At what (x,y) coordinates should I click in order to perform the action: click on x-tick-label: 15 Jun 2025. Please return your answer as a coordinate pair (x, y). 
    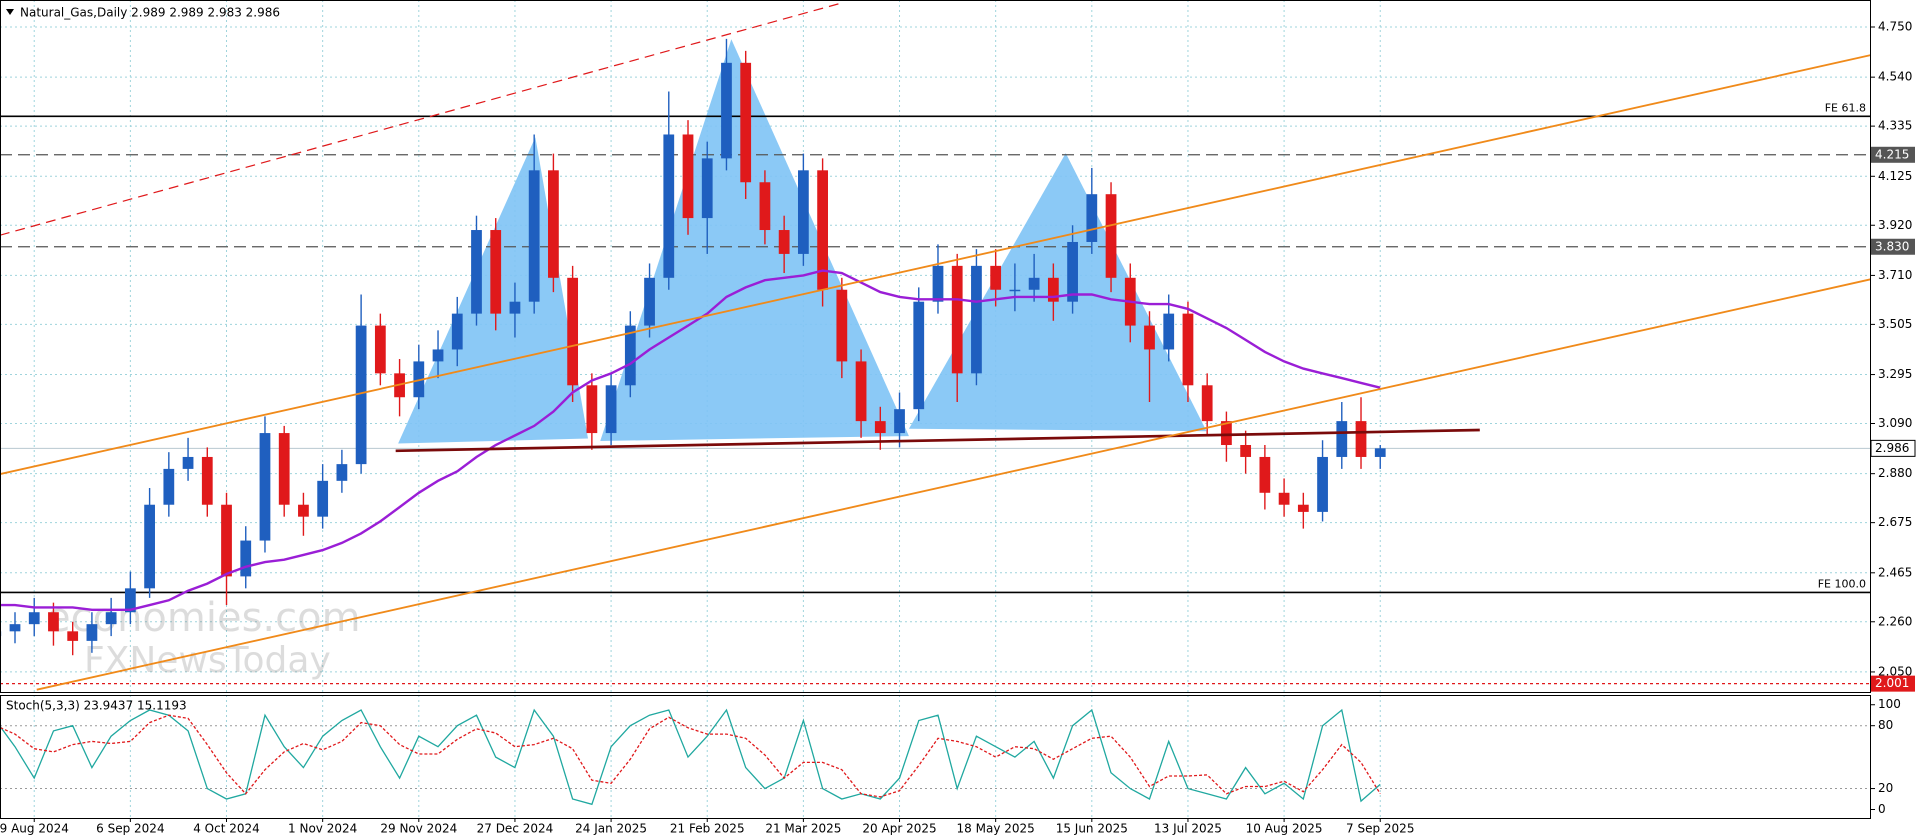
    Looking at the image, I should click on (1092, 829).